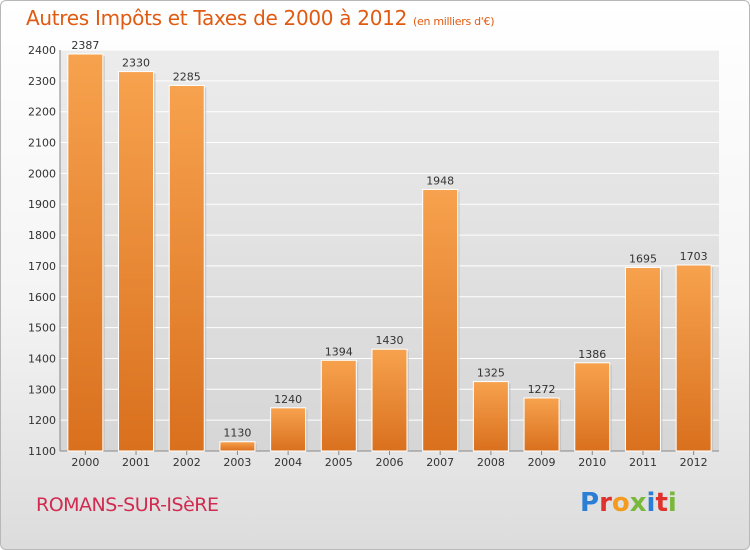  I want to click on y-tick-label: 2400, so click(42, 50).